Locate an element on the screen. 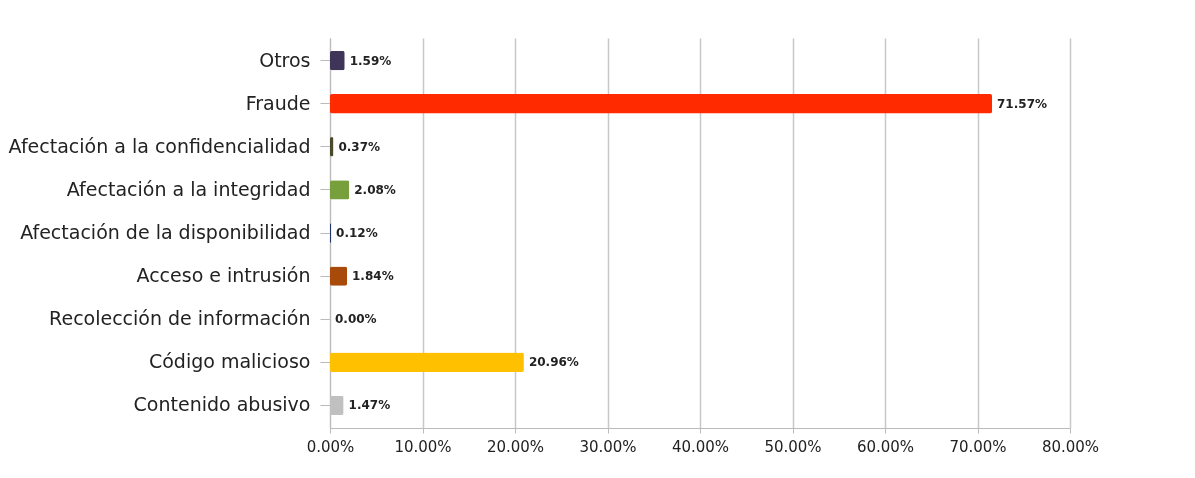 The height and width of the screenshot is (478, 1195). x-tick-label: 40.00% is located at coordinates (700, 446).